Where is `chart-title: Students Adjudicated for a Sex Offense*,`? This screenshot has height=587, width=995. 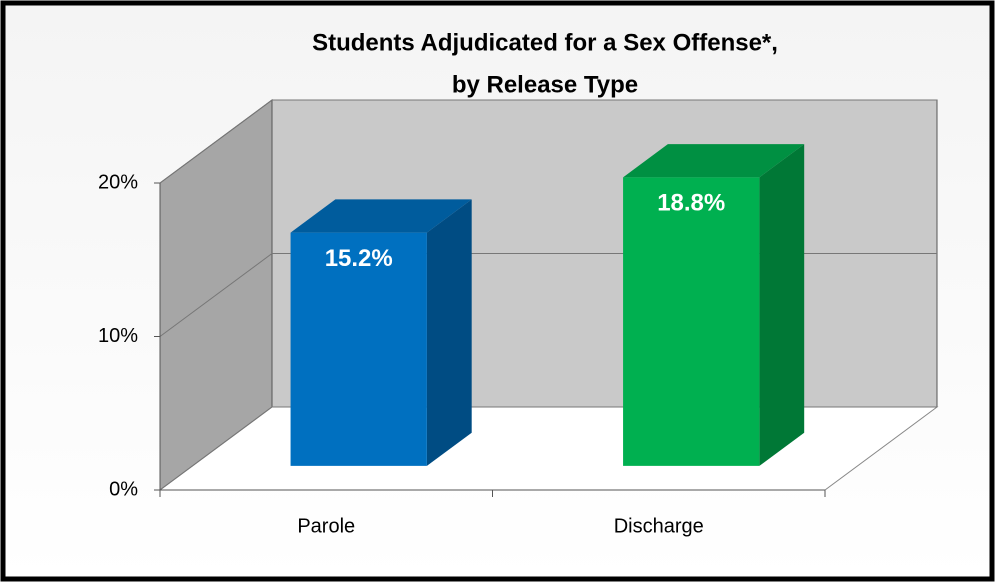 chart-title: Students Adjudicated for a Sex Offense*, is located at coordinates (545, 42).